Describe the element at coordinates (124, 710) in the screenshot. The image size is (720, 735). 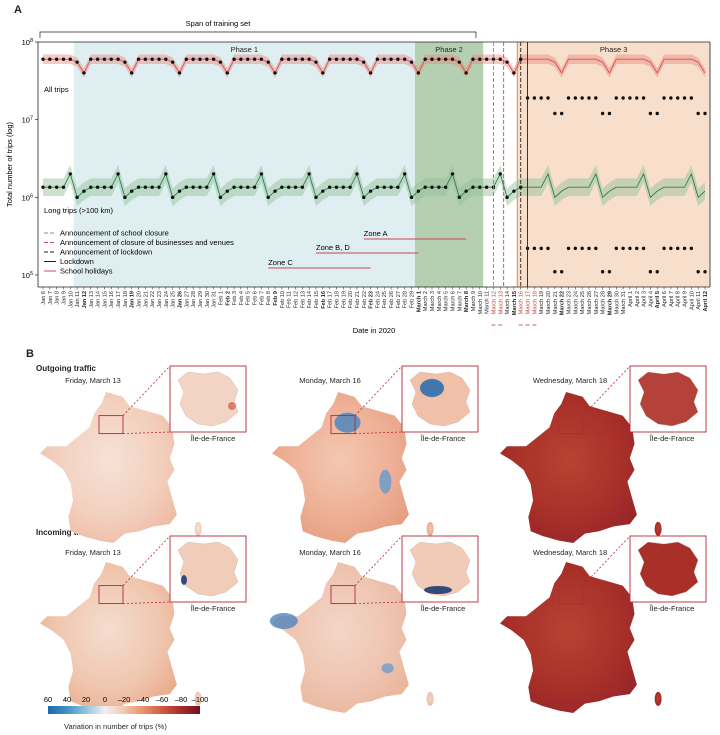
I see `colorbar-bar` at that location.